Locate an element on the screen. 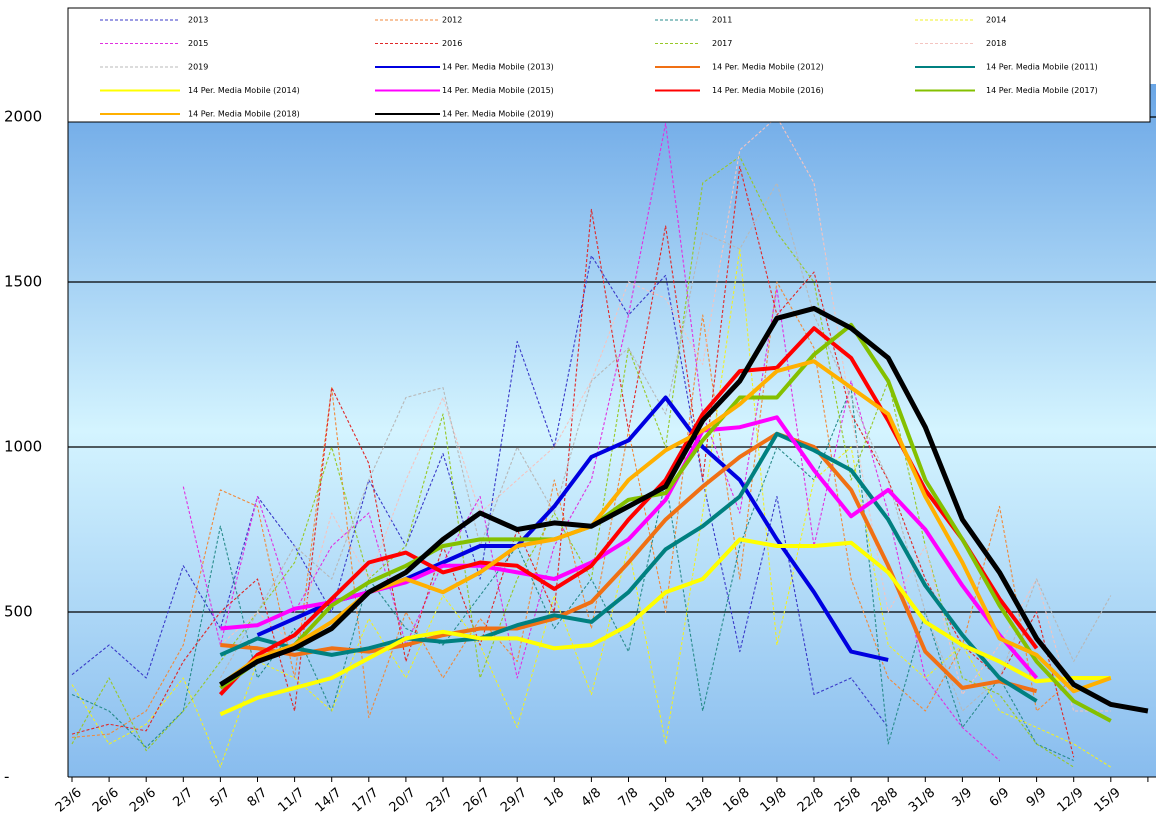  x-tick-label: 10/8 is located at coordinates (662, 800).